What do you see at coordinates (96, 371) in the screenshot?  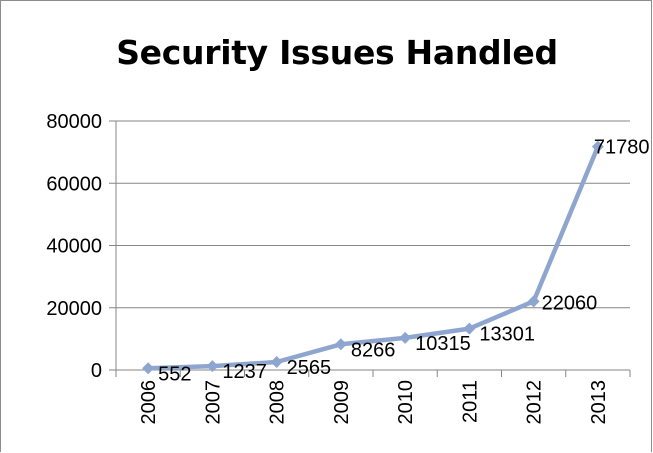 I see `y-tick-label: 0` at bounding box center [96, 371].